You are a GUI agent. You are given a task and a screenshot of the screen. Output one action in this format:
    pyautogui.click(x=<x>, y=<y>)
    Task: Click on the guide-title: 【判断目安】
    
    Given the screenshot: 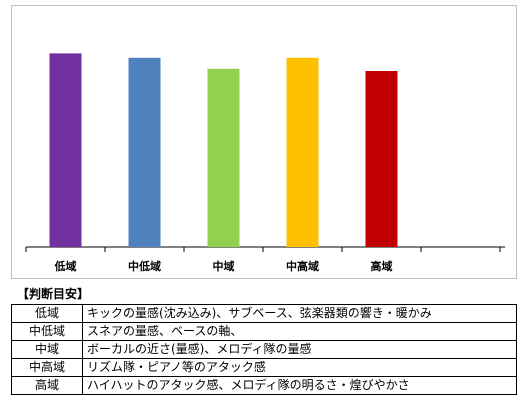 What is the action you would take?
    pyautogui.click(x=53, y=294)
    